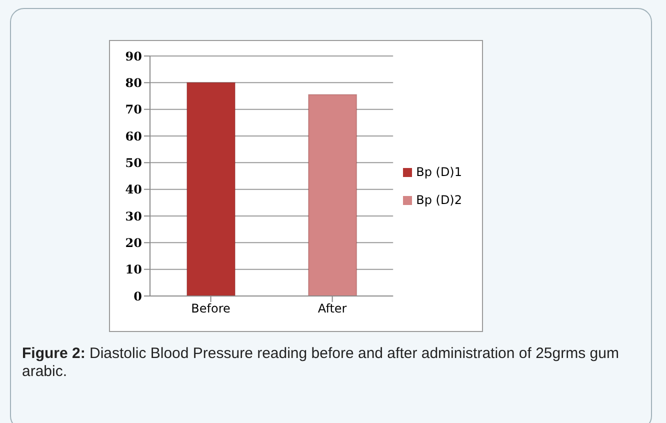 The height and width of the screenshot is (423, 666). Describe the element at coordinates (439, 200) in the screenshot. I see `legend-label: Bp (D)2` at that location.